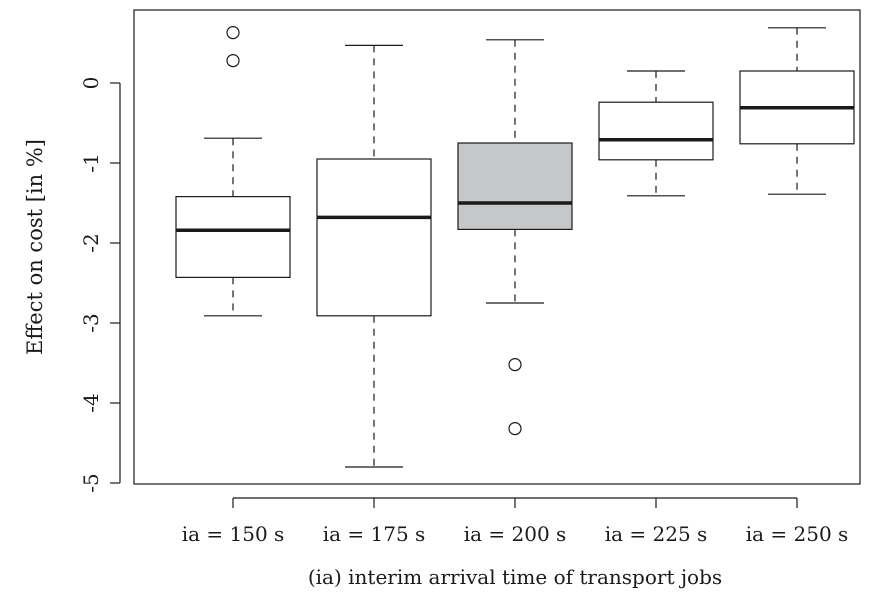  Describe the element at coordinates (35, 247) in the screenshot. I see `y-axis-label: Effect on cost [in %]` at that location.